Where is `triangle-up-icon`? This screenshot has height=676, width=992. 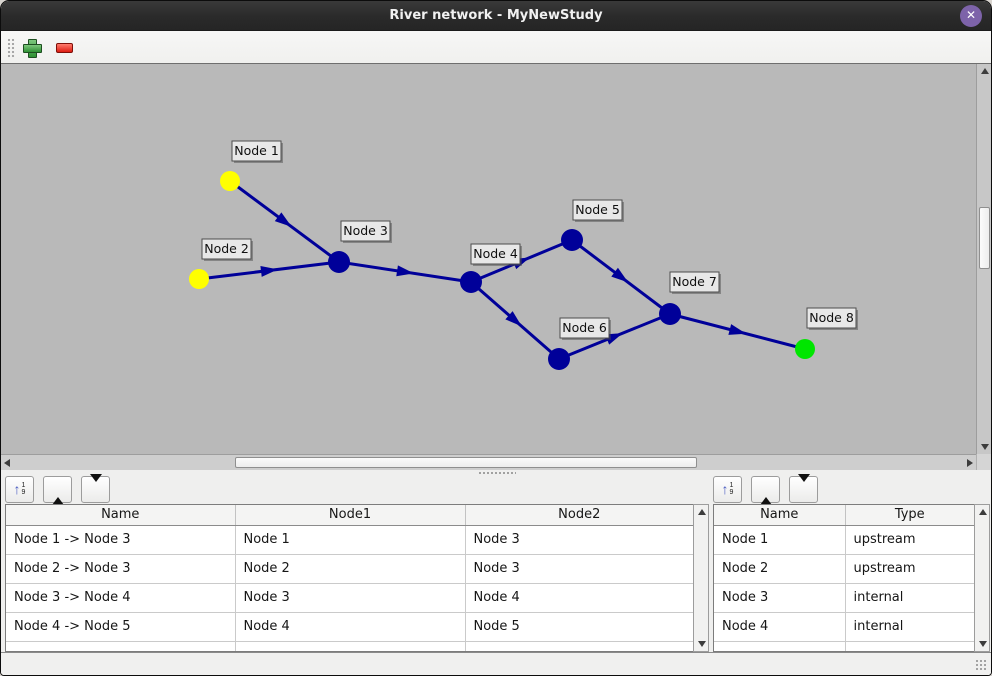
triangle-up-icon is located at coordinates (57, 493).